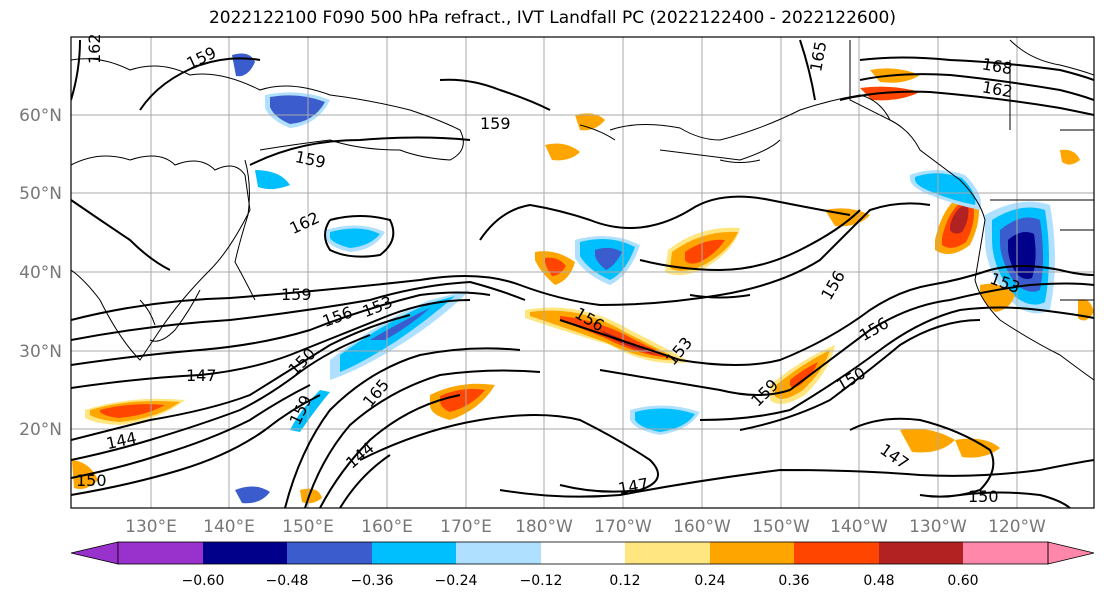 The height and width of the screenshot is (601, 1105). I want to click on colorbar-tick: 0.12, so click(624, 581).